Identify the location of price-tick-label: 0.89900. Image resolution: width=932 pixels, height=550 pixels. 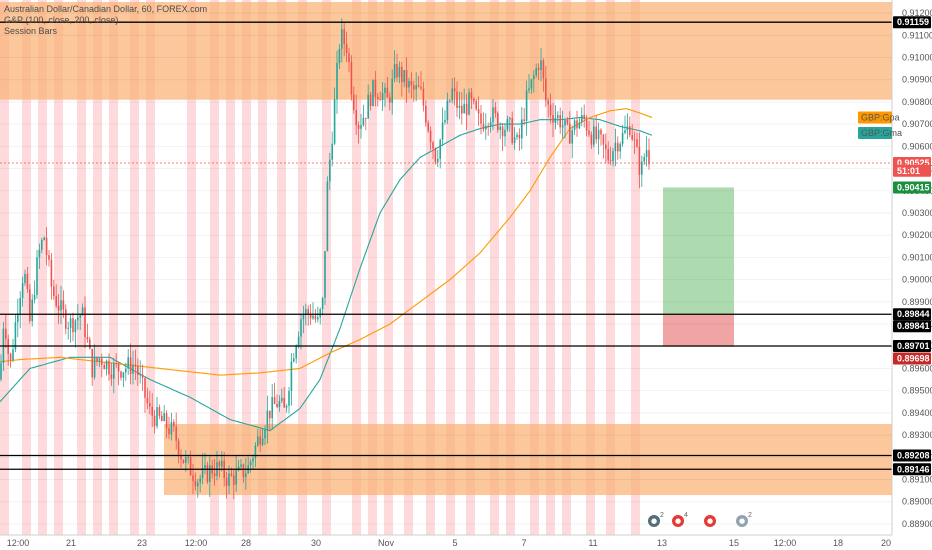
(917, 302).